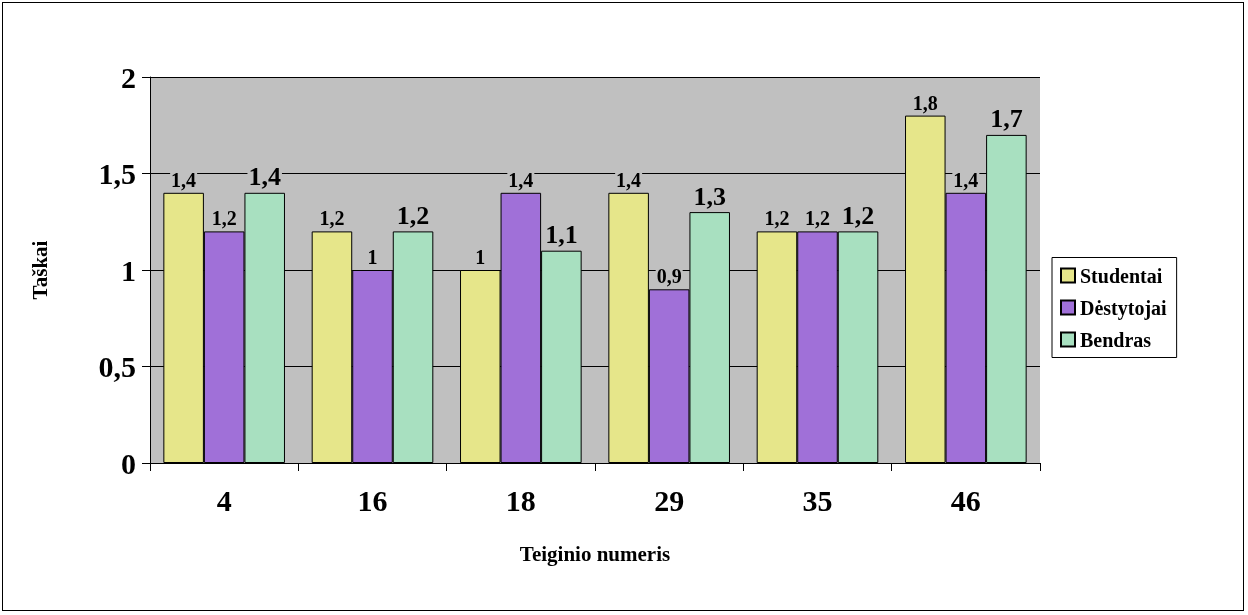  Describe the element at coordinates (669, 276) in the screenshot. I see `data-label: 0,9` at that location.